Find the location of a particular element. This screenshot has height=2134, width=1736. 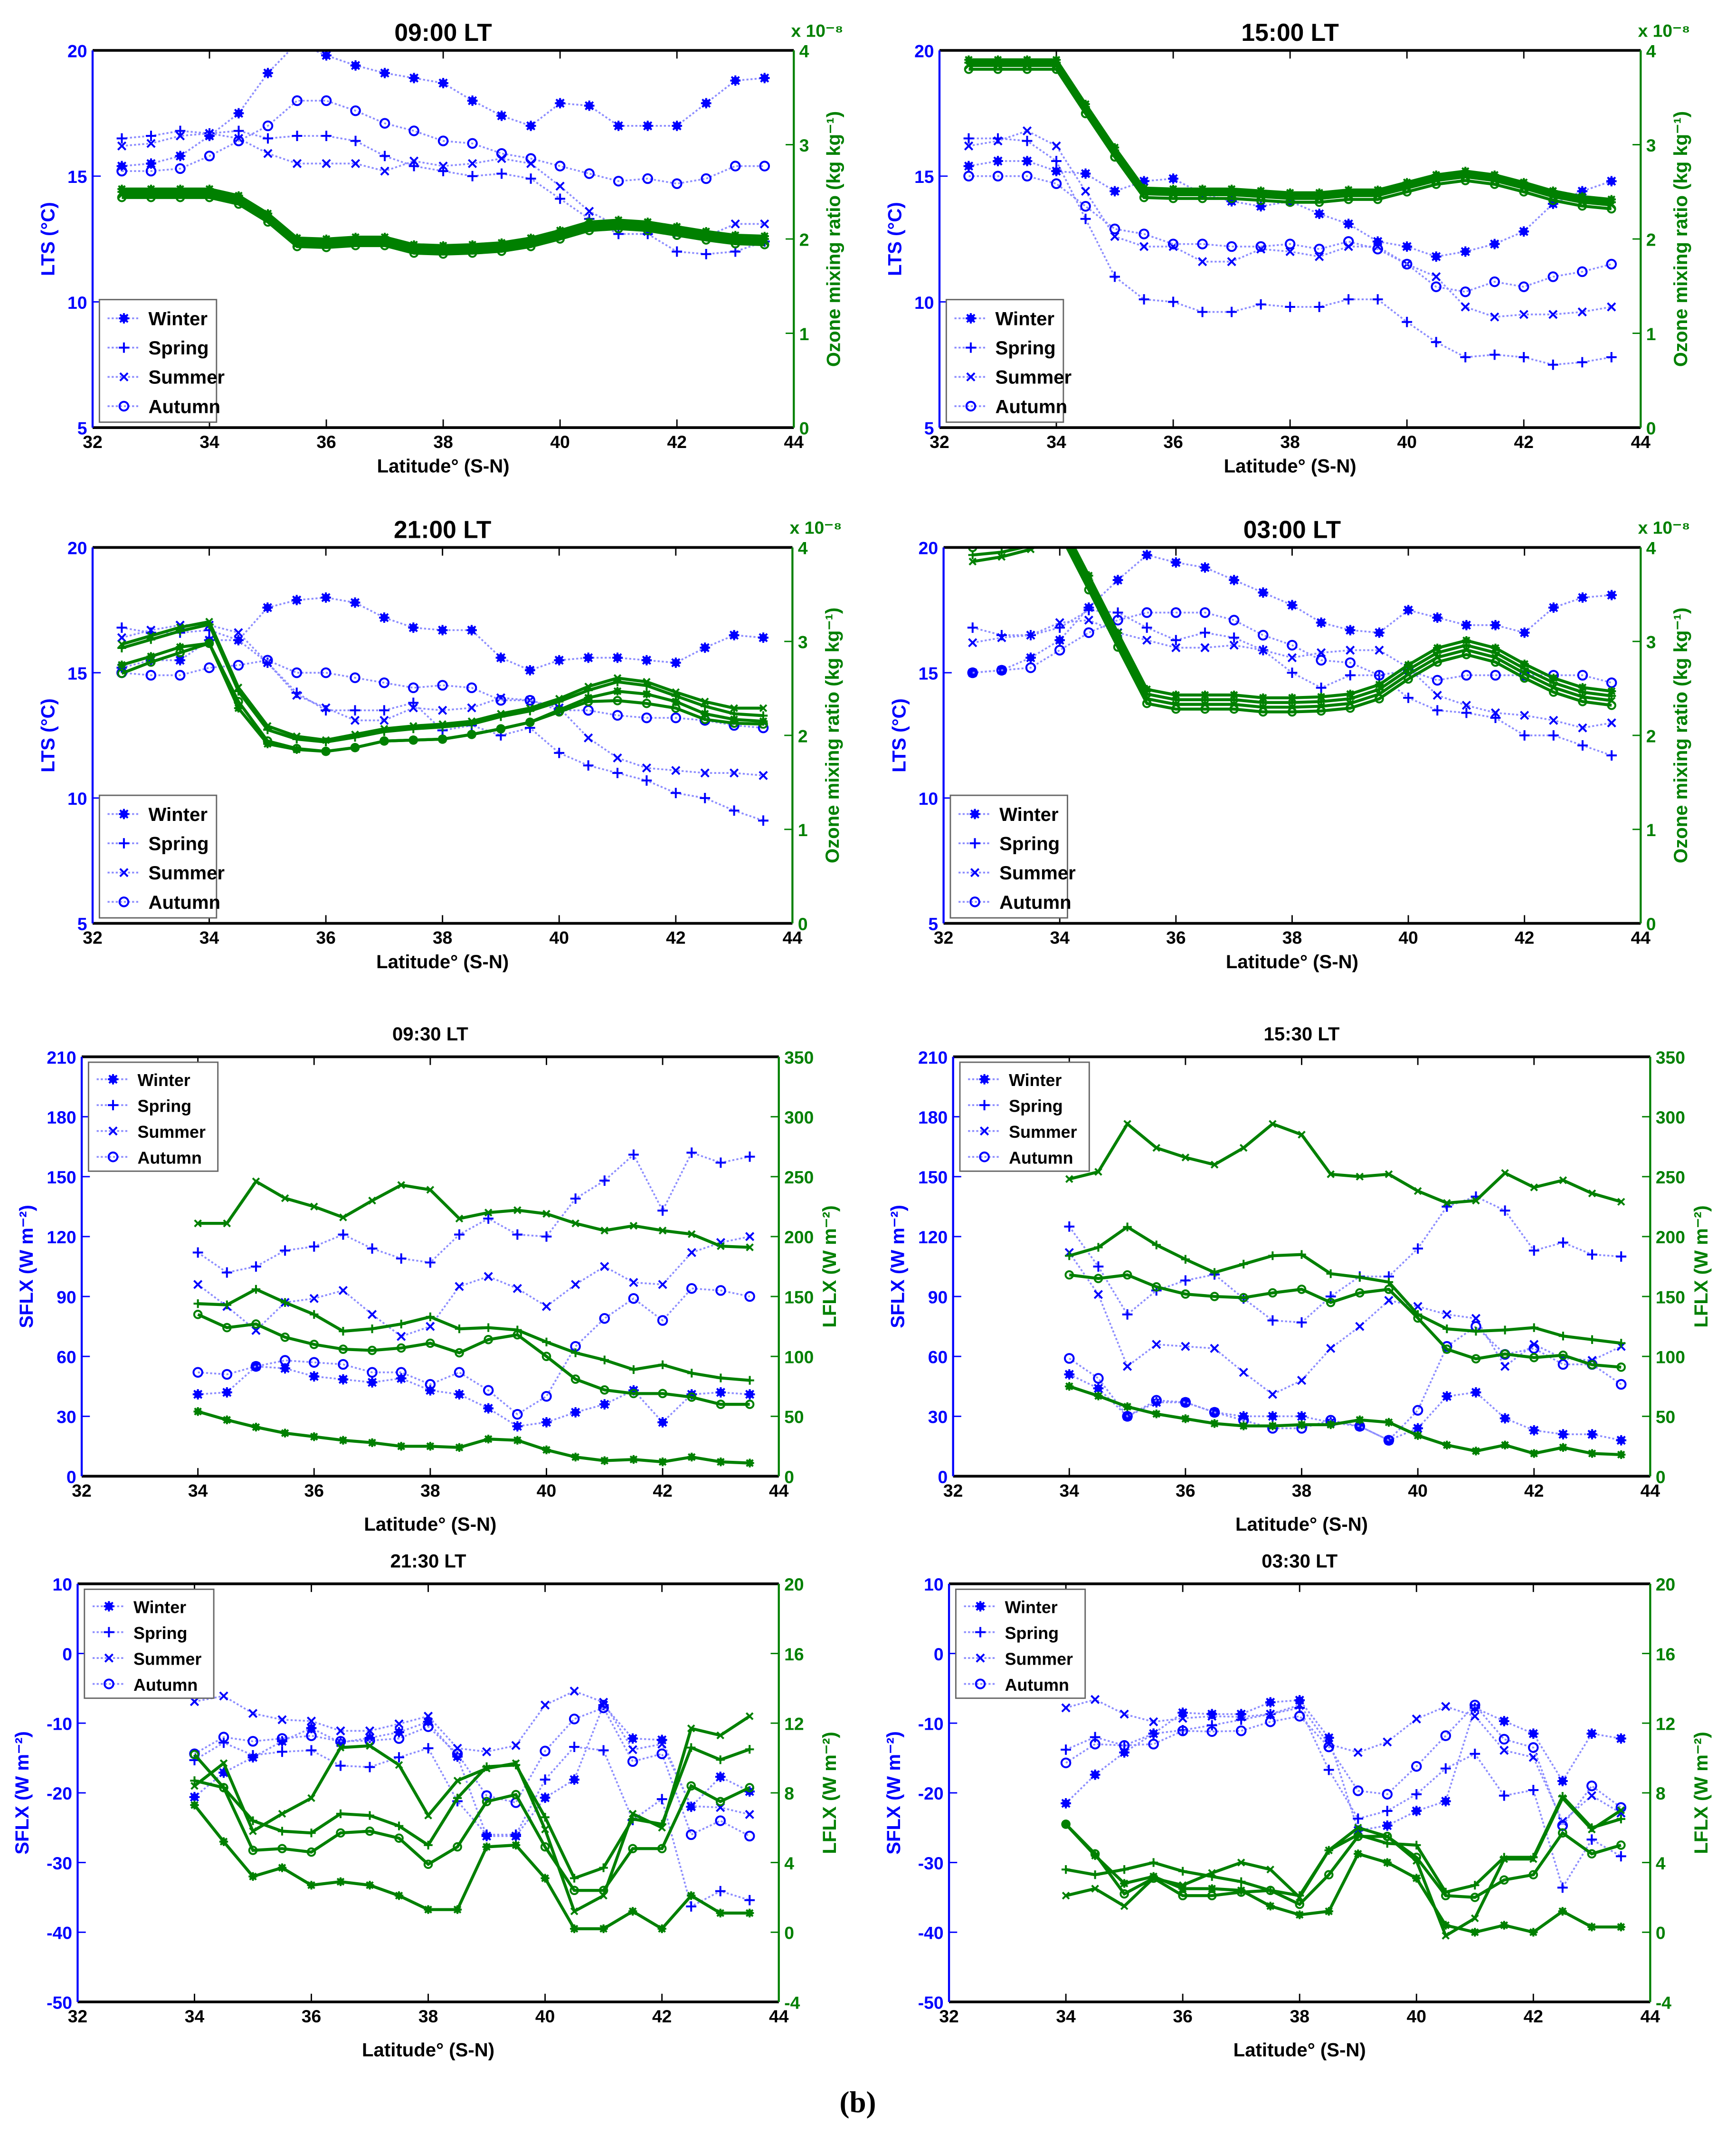

series-line-summer is located at coordinates (472, 1753).